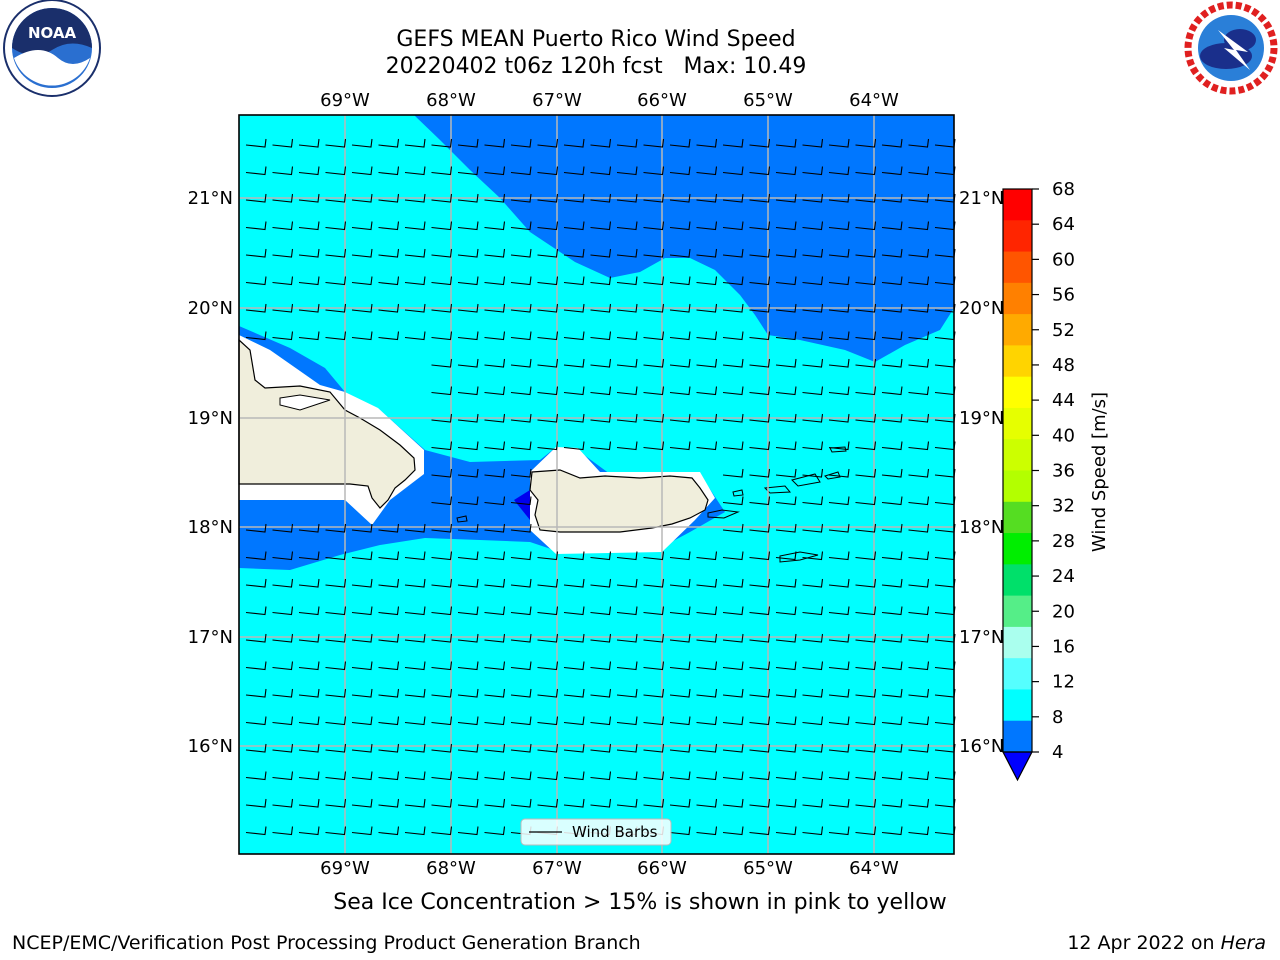  What do you see at coordinates (1057, 752) in the screenshot?
I see `colorbar-tick-label: 4` at bounding box center [1057, 752].